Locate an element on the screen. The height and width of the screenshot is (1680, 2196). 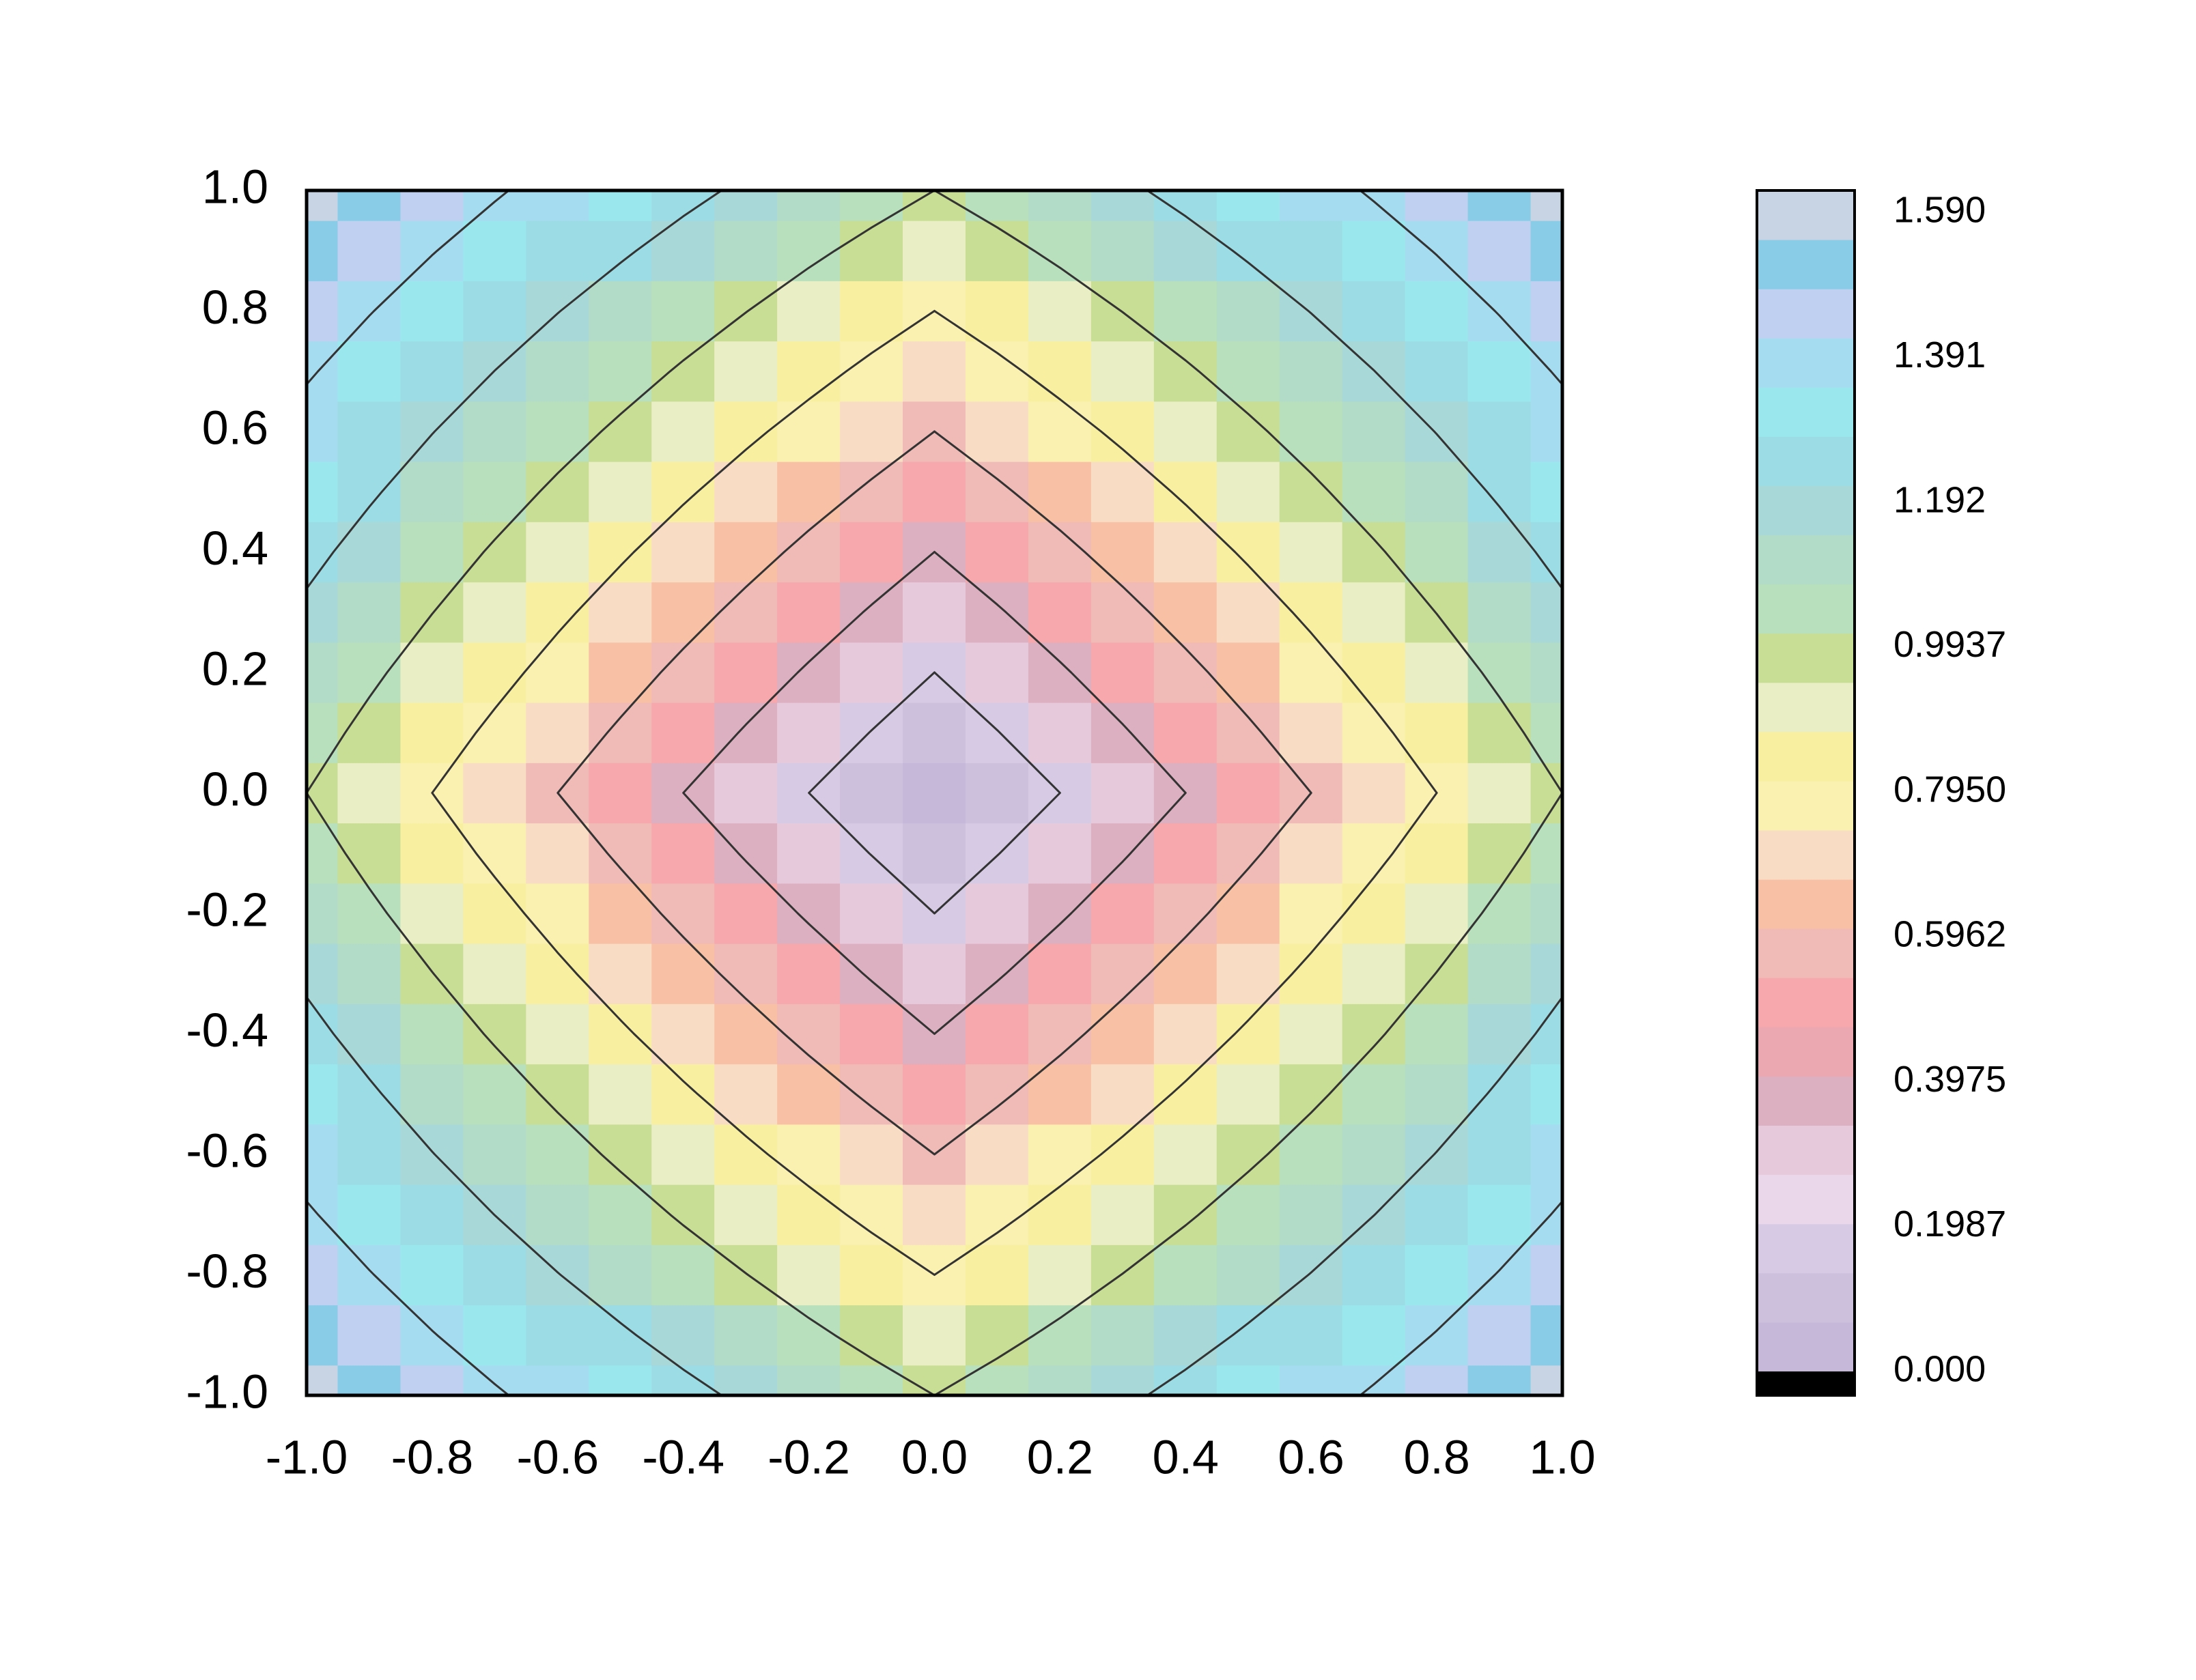
x-tick-label: 0.6 is located at coordinates (1311, 1456).